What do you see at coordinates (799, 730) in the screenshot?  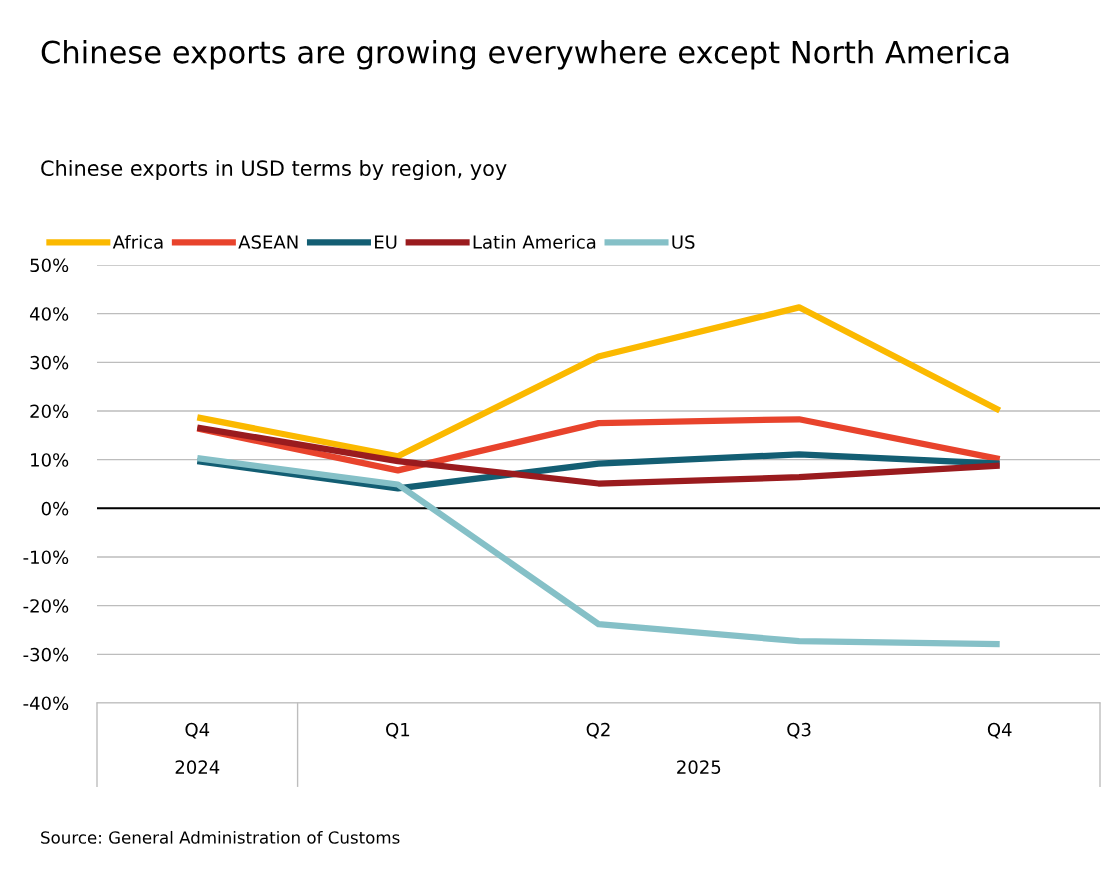 I see `x-tick-label: Q3` at bounding box center [799, 730].